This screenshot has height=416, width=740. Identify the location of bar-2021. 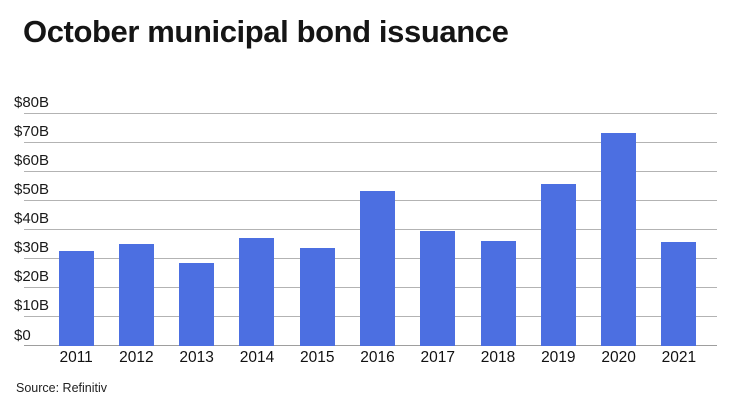
(679, 294).